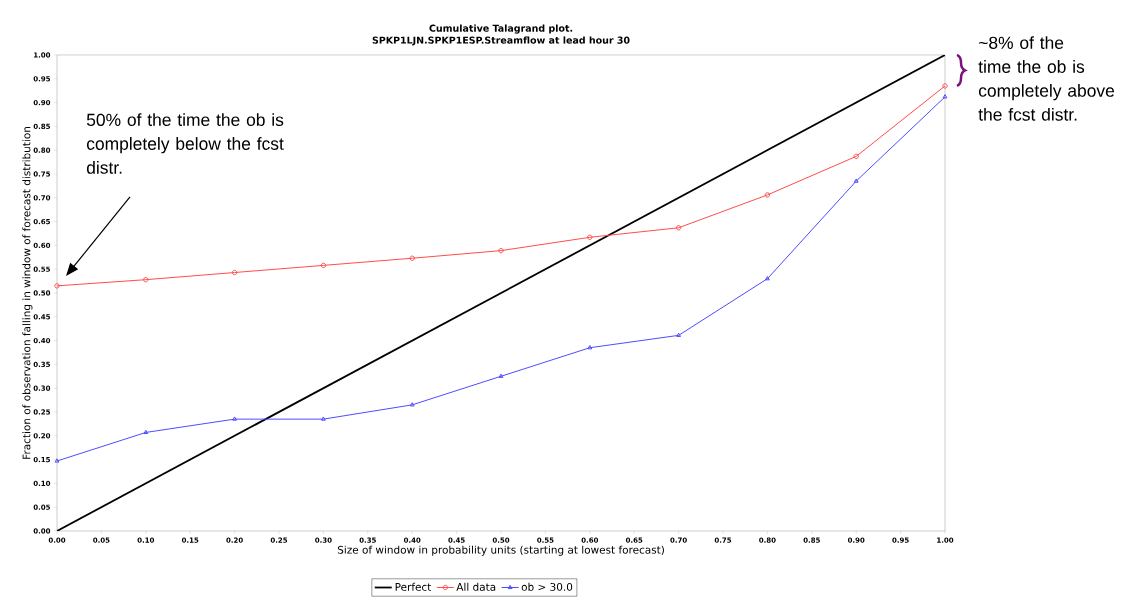 The width and height of the screenshot is (1139, 604). I want to click on legend-label: ob > 30.0, so click(547, 586).